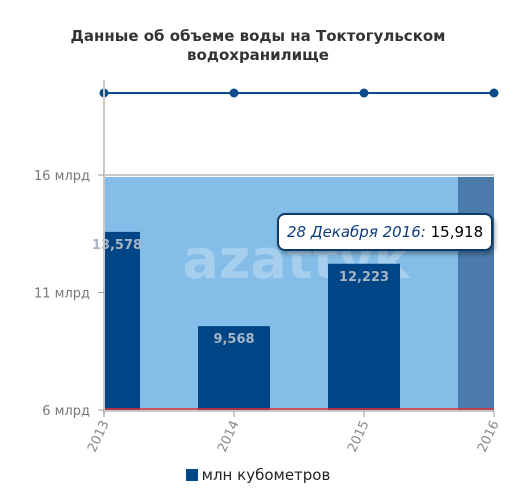 Image resolution: width=516 pixels, height=496 pixels. Describe the element at coordinates (191, 475) in the screenshot. I see `legend-swatch` at that location.